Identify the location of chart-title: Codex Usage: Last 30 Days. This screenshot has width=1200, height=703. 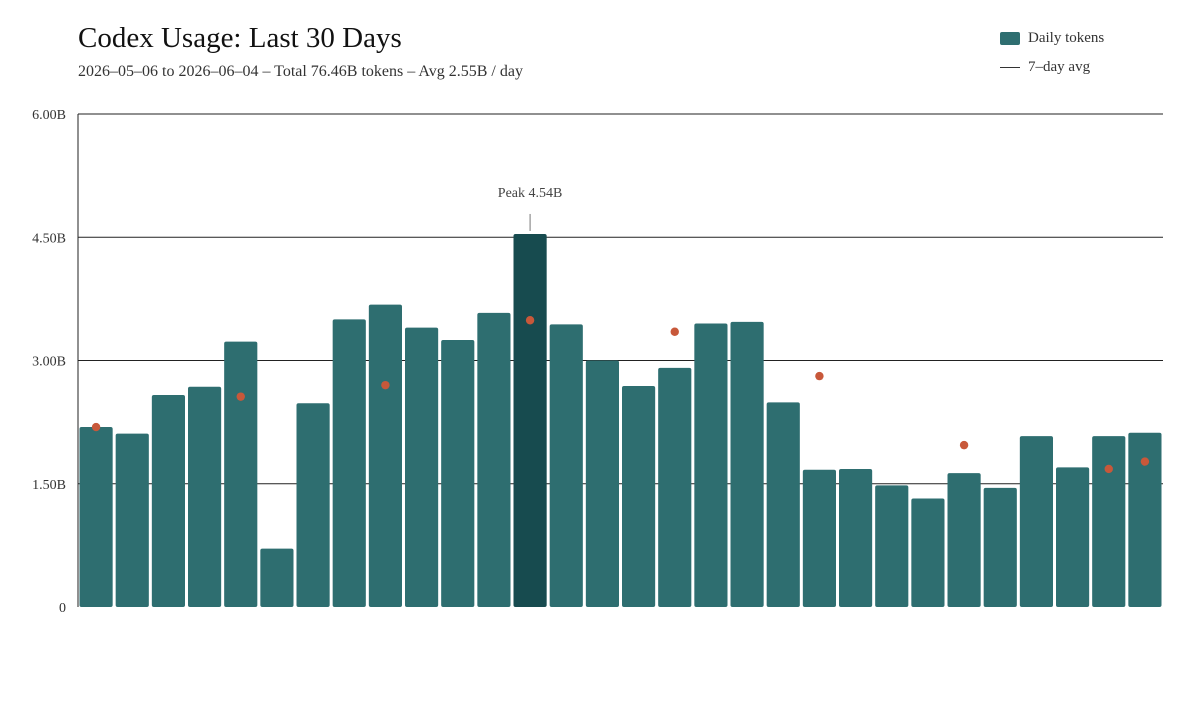
(240, 38).